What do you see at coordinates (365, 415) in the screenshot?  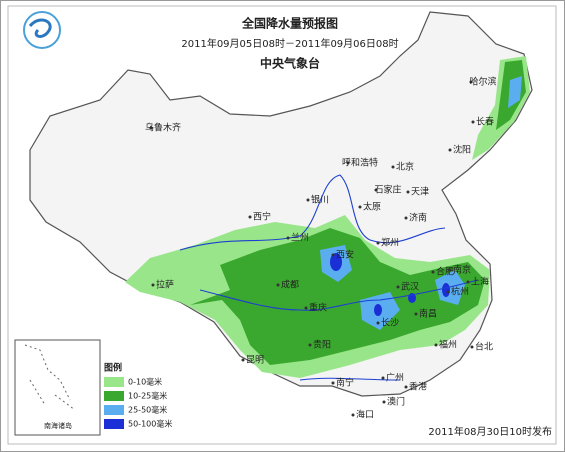 I see `city-label: 海口` at bounding box center [365, 415].